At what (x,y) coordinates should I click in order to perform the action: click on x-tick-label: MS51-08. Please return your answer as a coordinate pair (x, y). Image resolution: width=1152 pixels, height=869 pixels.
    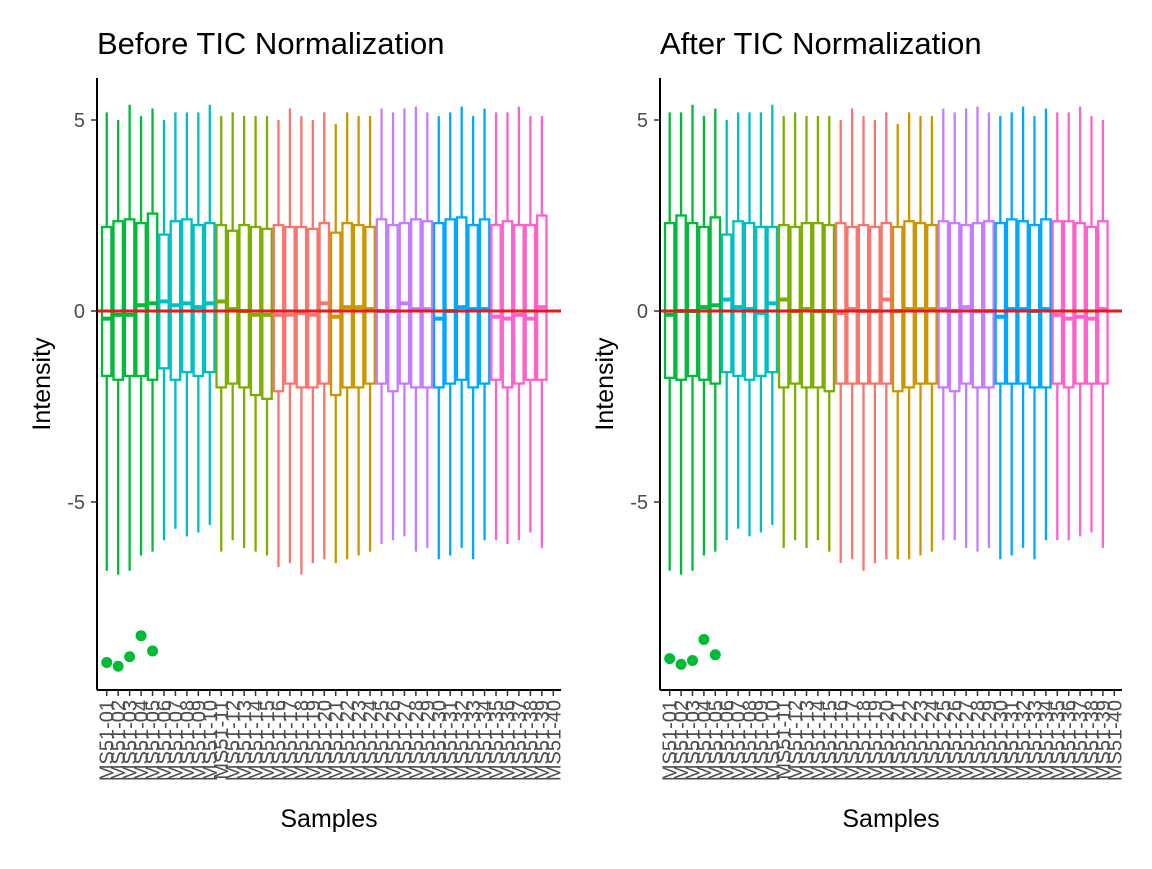
    Looking at the image, I should click on (751, 740).